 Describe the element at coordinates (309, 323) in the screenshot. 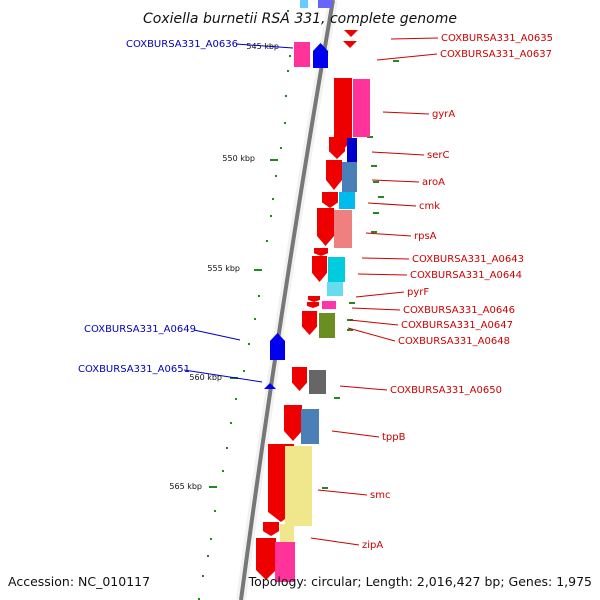

I see `gene-a0647-arrow` at that location.